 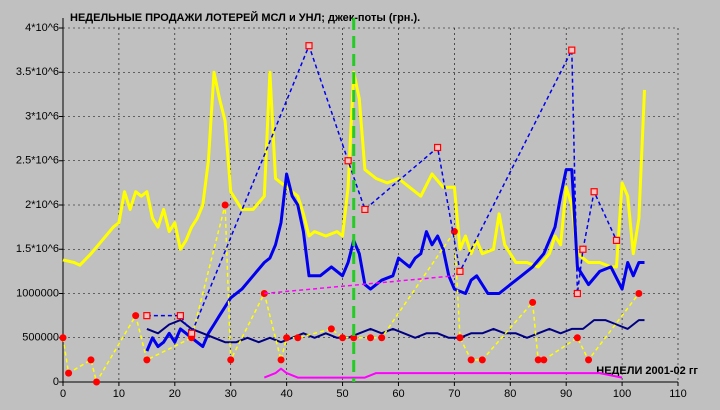 What do you see at coordinates (566, 394) in the screenshot?
I see `x-tick-label: 90` at bounding box center [566, 394].